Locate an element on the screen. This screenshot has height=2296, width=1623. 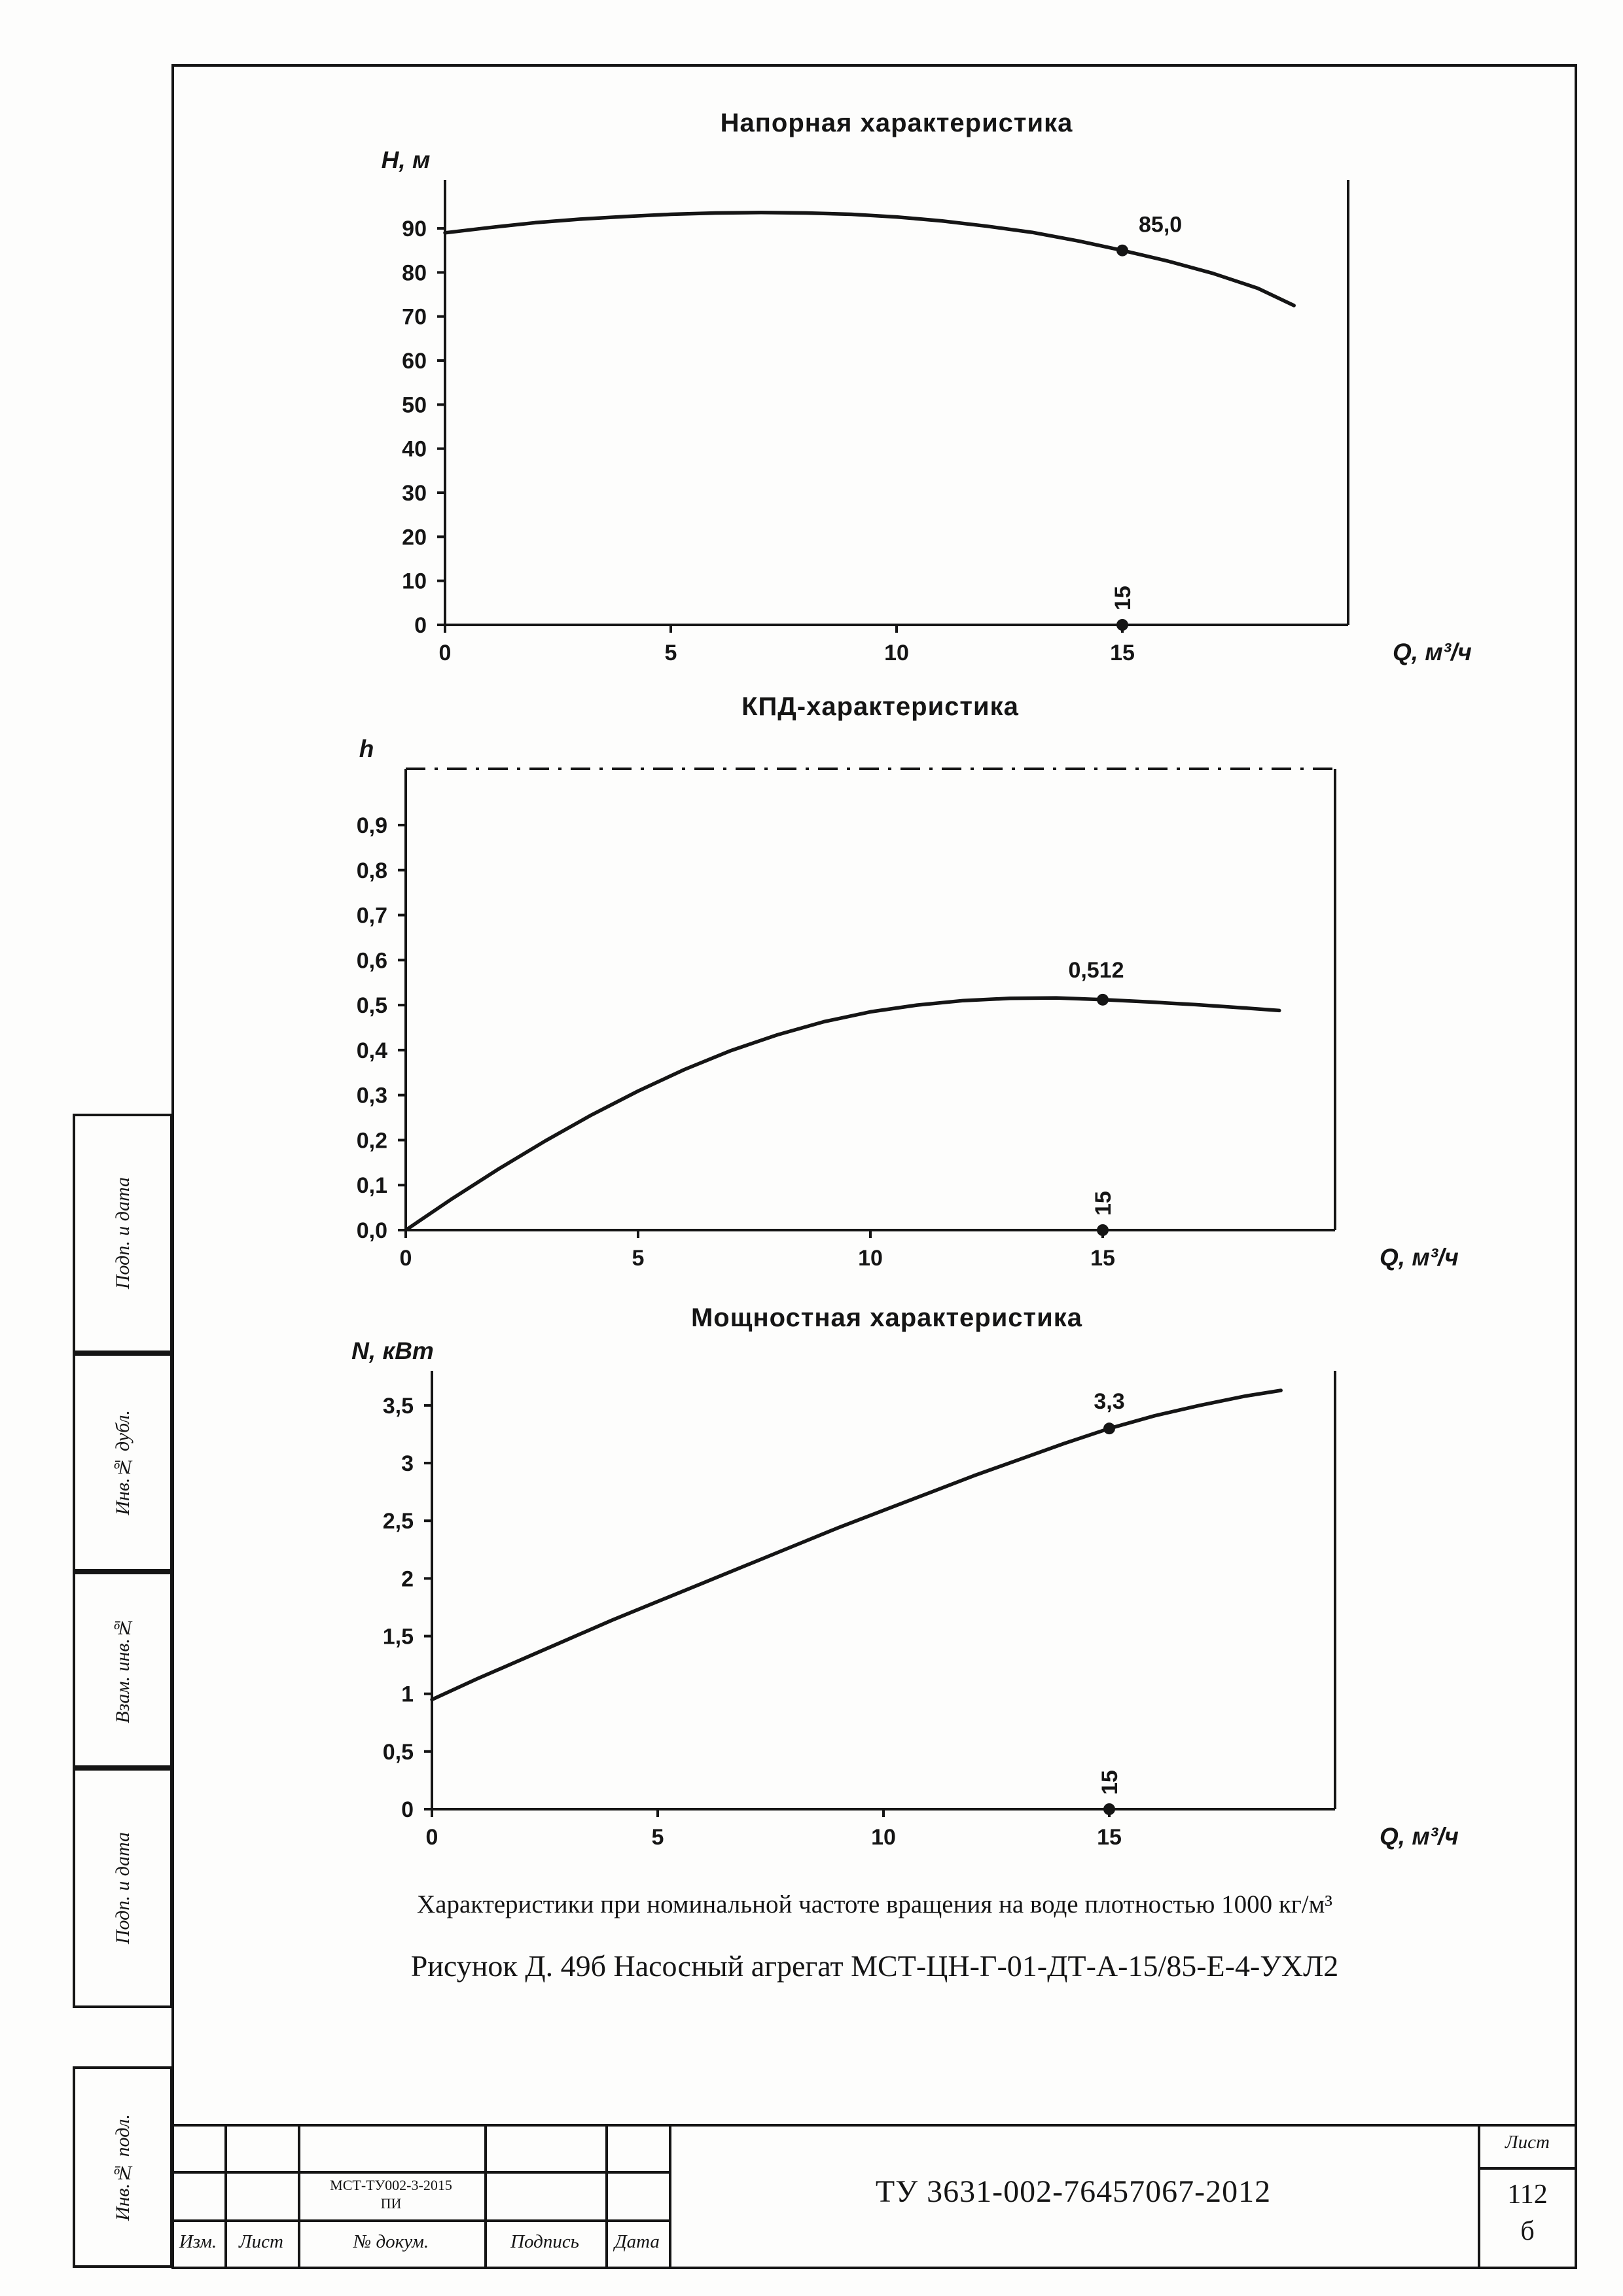
y-tick-label: 60 is located at coordinates (414, 361).